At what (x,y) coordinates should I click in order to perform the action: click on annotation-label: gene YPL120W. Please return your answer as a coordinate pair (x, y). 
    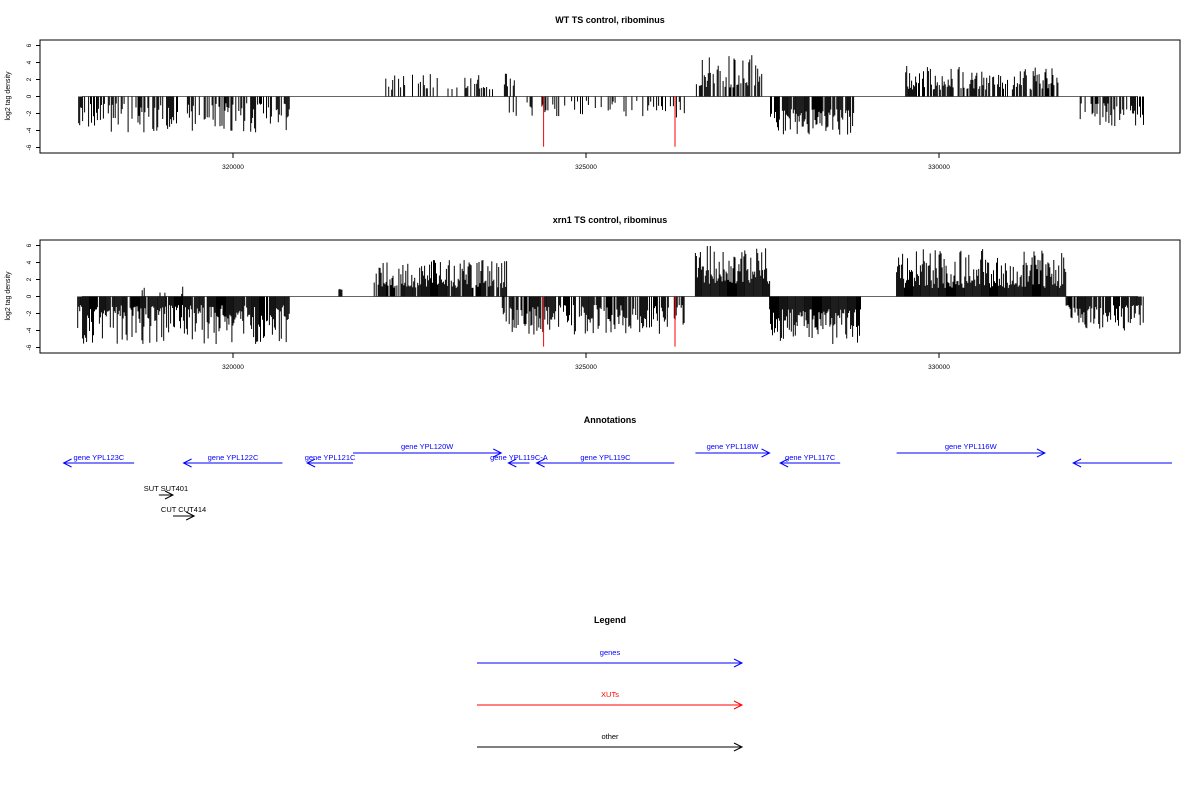
    Looking at the image, I should click on (427, 446).